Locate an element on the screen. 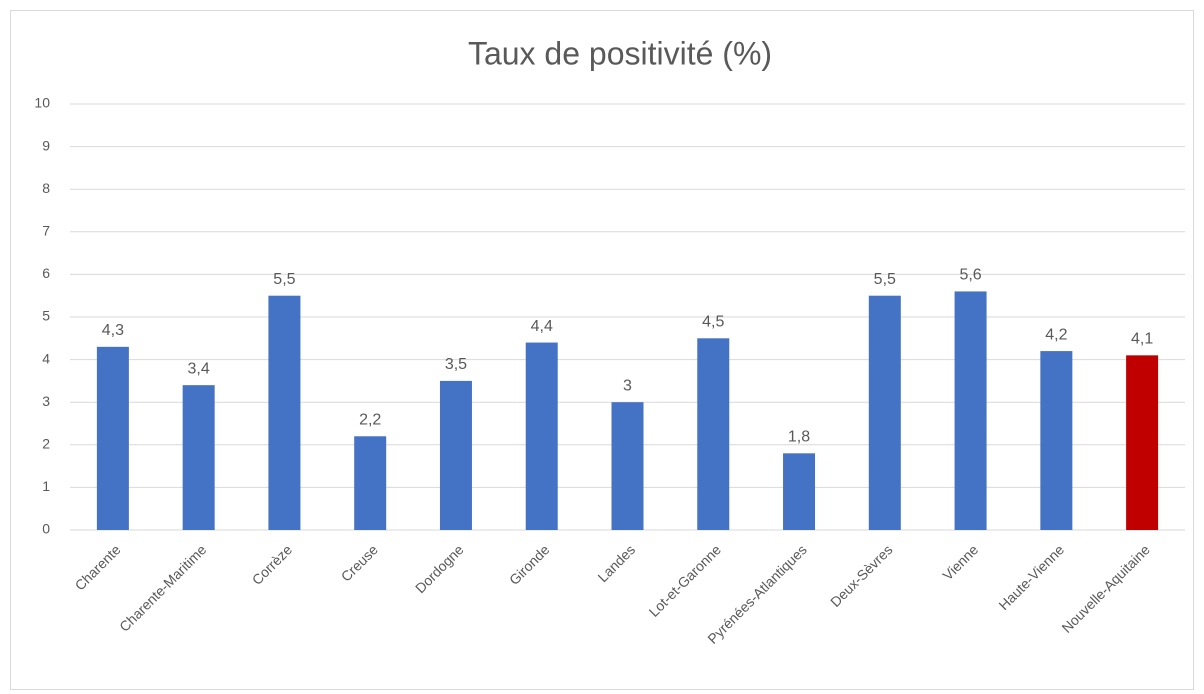 The image size is (1204, 694). value-label: 4,5 is located at coordinates (713, 322).